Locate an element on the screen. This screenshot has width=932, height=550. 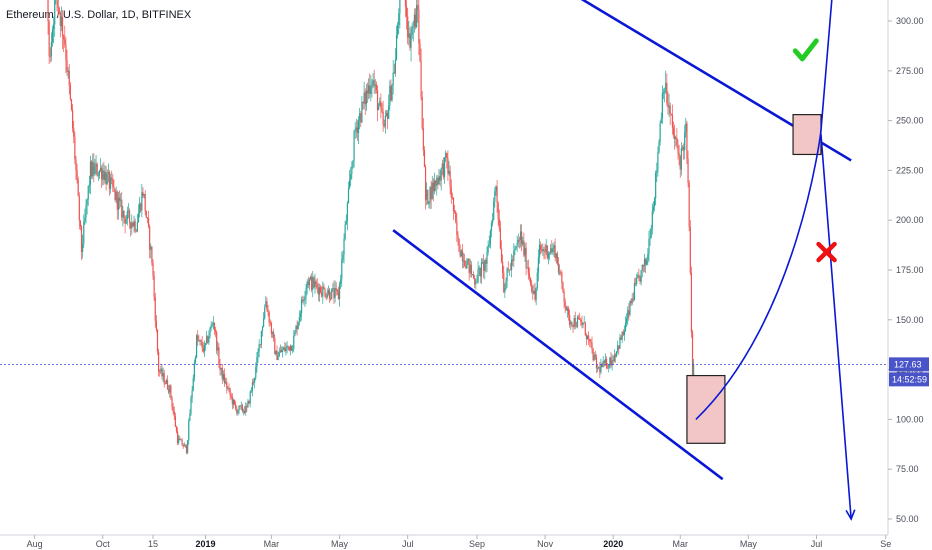
bullish-path-arrow is located at coordinates (773, 210).